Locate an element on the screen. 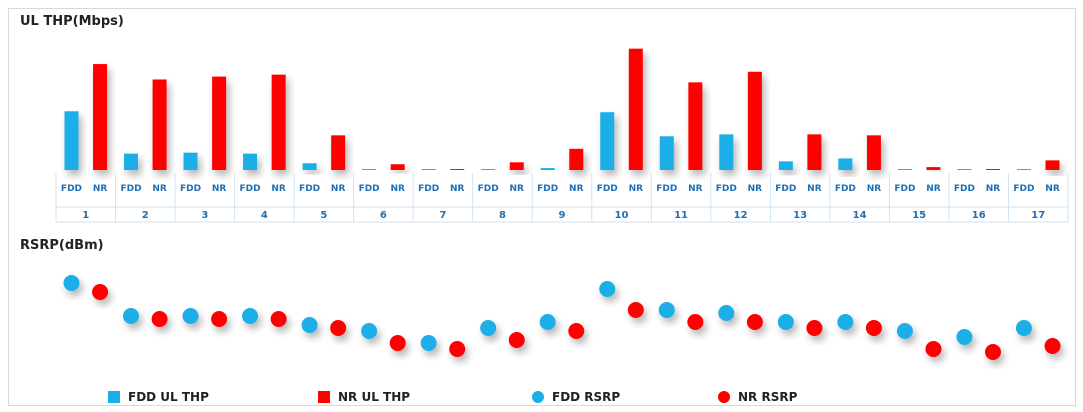  category-tick-label: 17 is located at coordinates (1038, 215).